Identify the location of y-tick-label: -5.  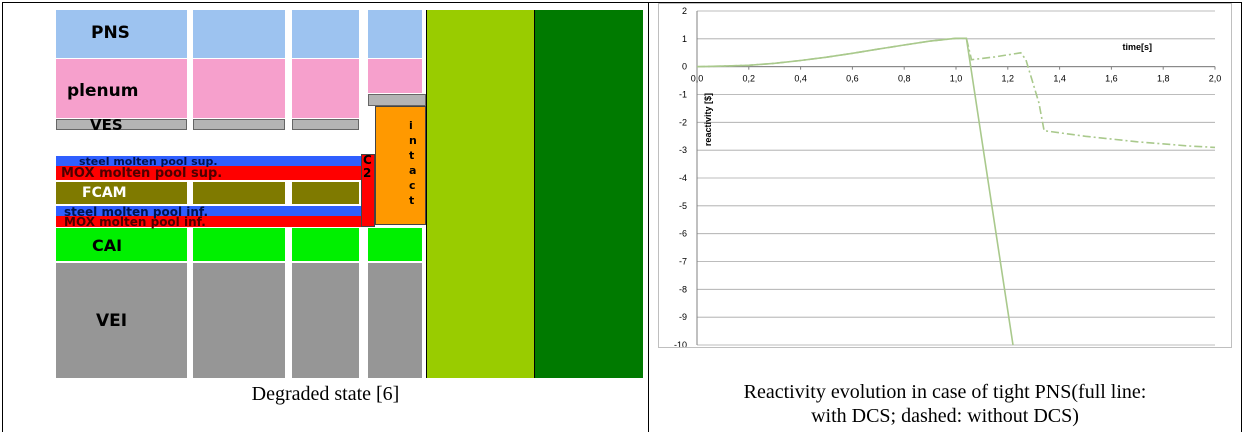
(683, 206).